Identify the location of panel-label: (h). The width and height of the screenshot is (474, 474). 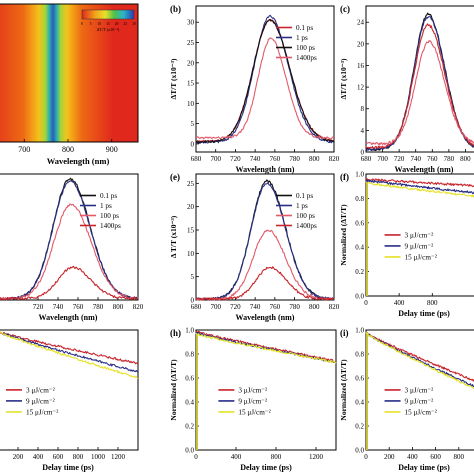
(175, 333).